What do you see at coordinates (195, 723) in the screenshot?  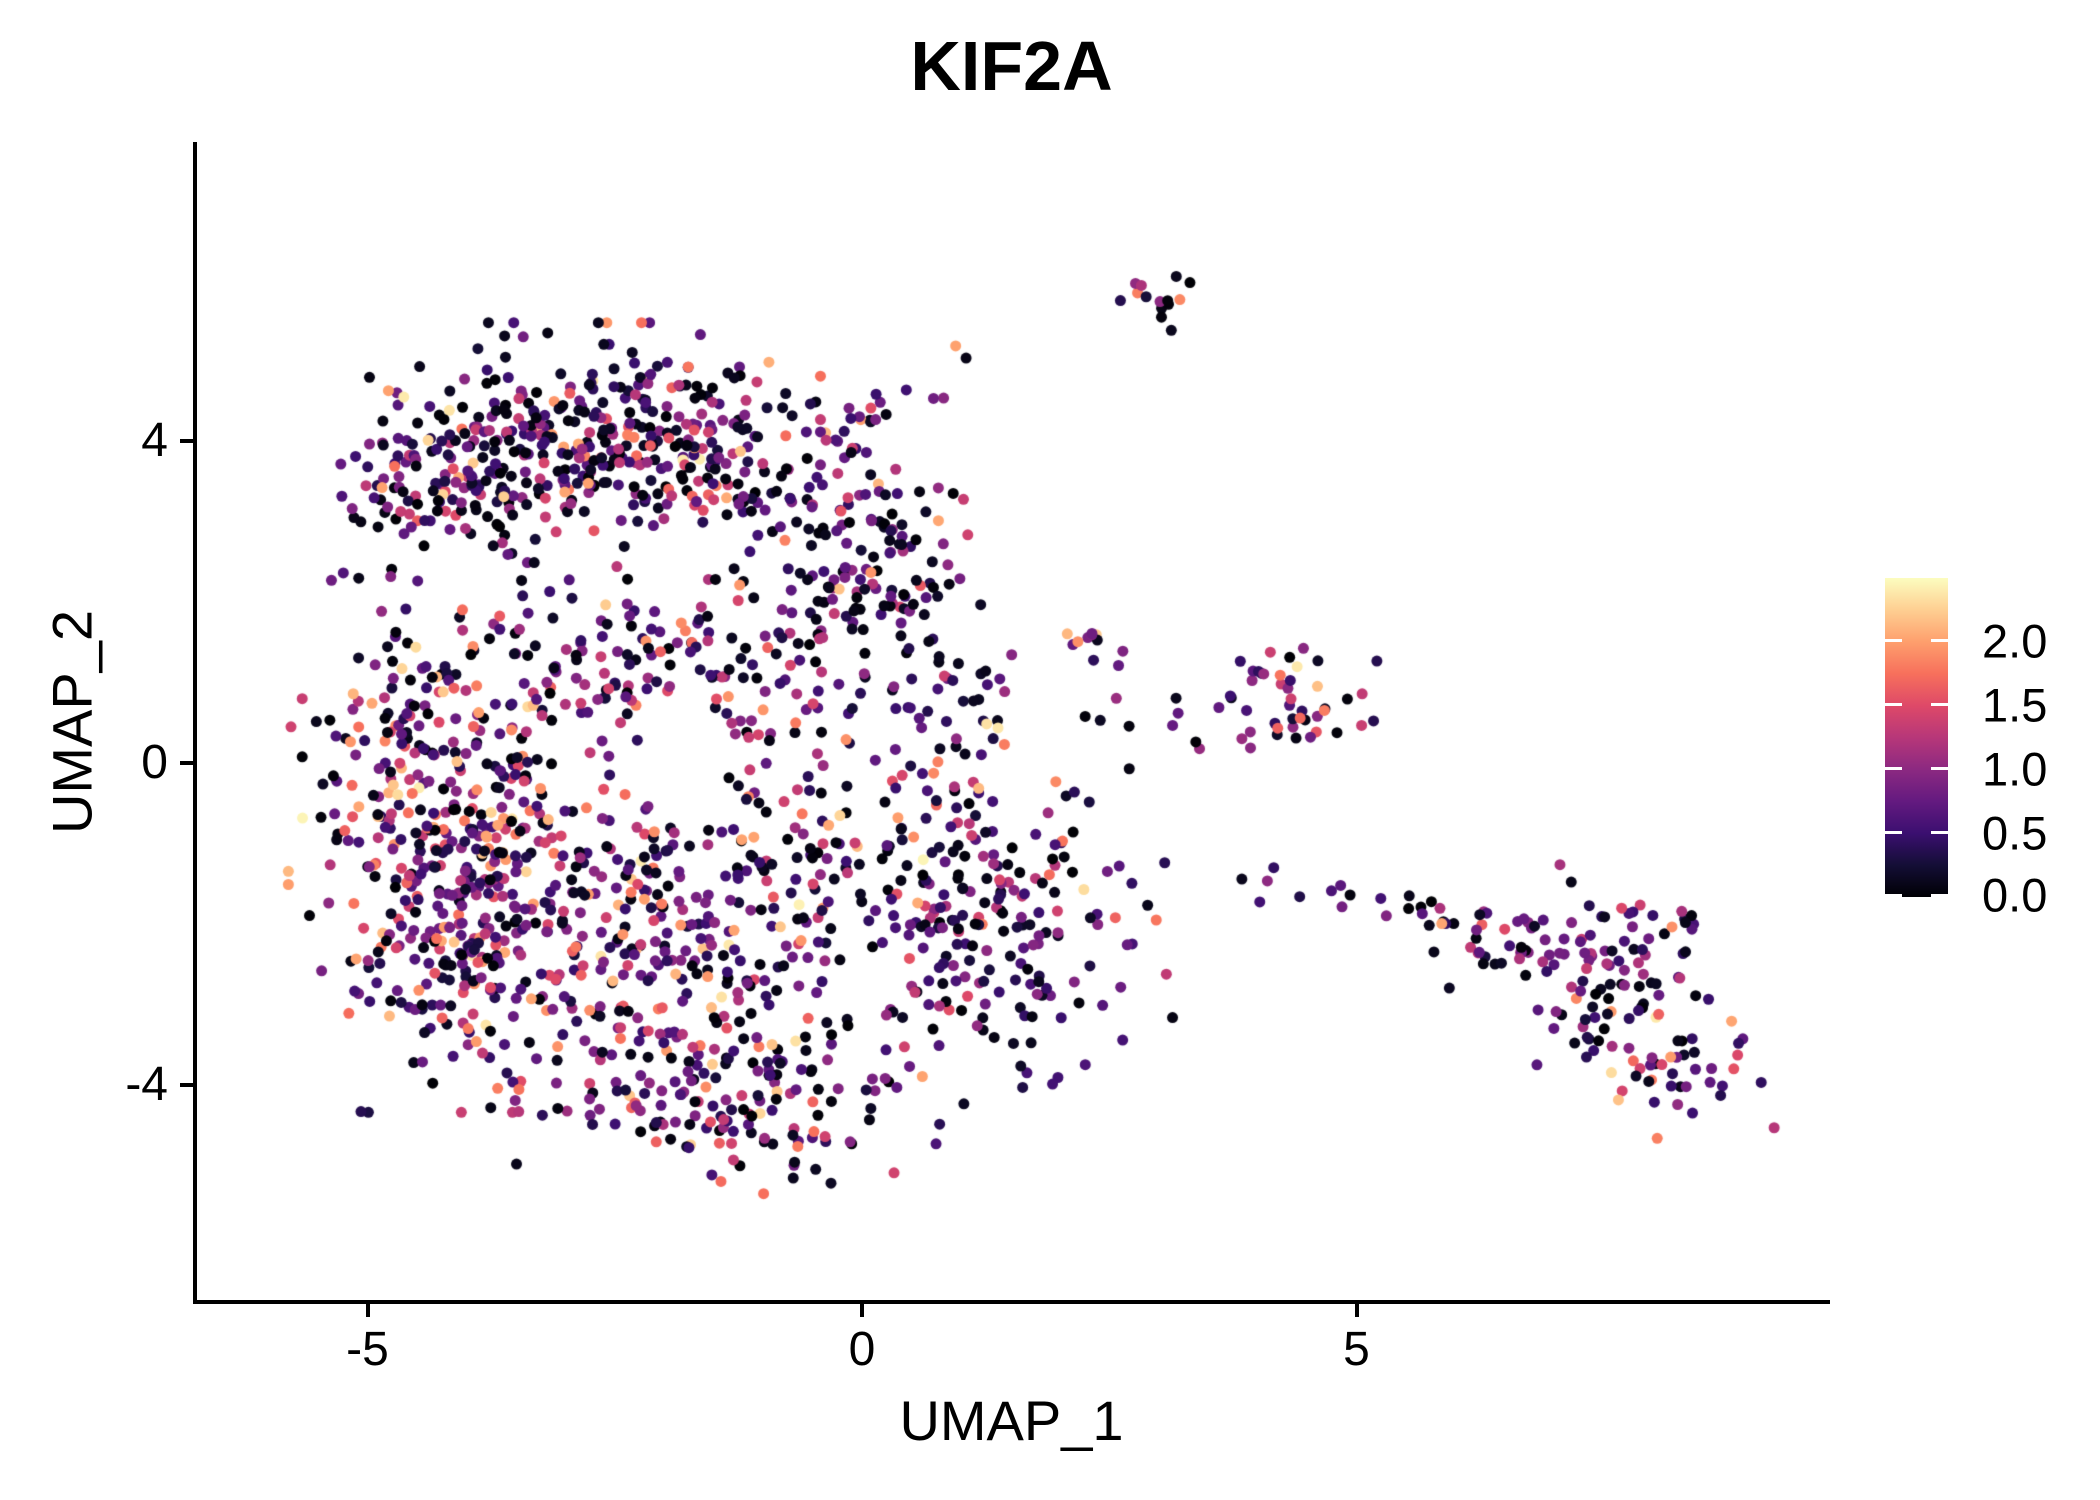 I see `y-axis-line` at bounding box center [195, 723].